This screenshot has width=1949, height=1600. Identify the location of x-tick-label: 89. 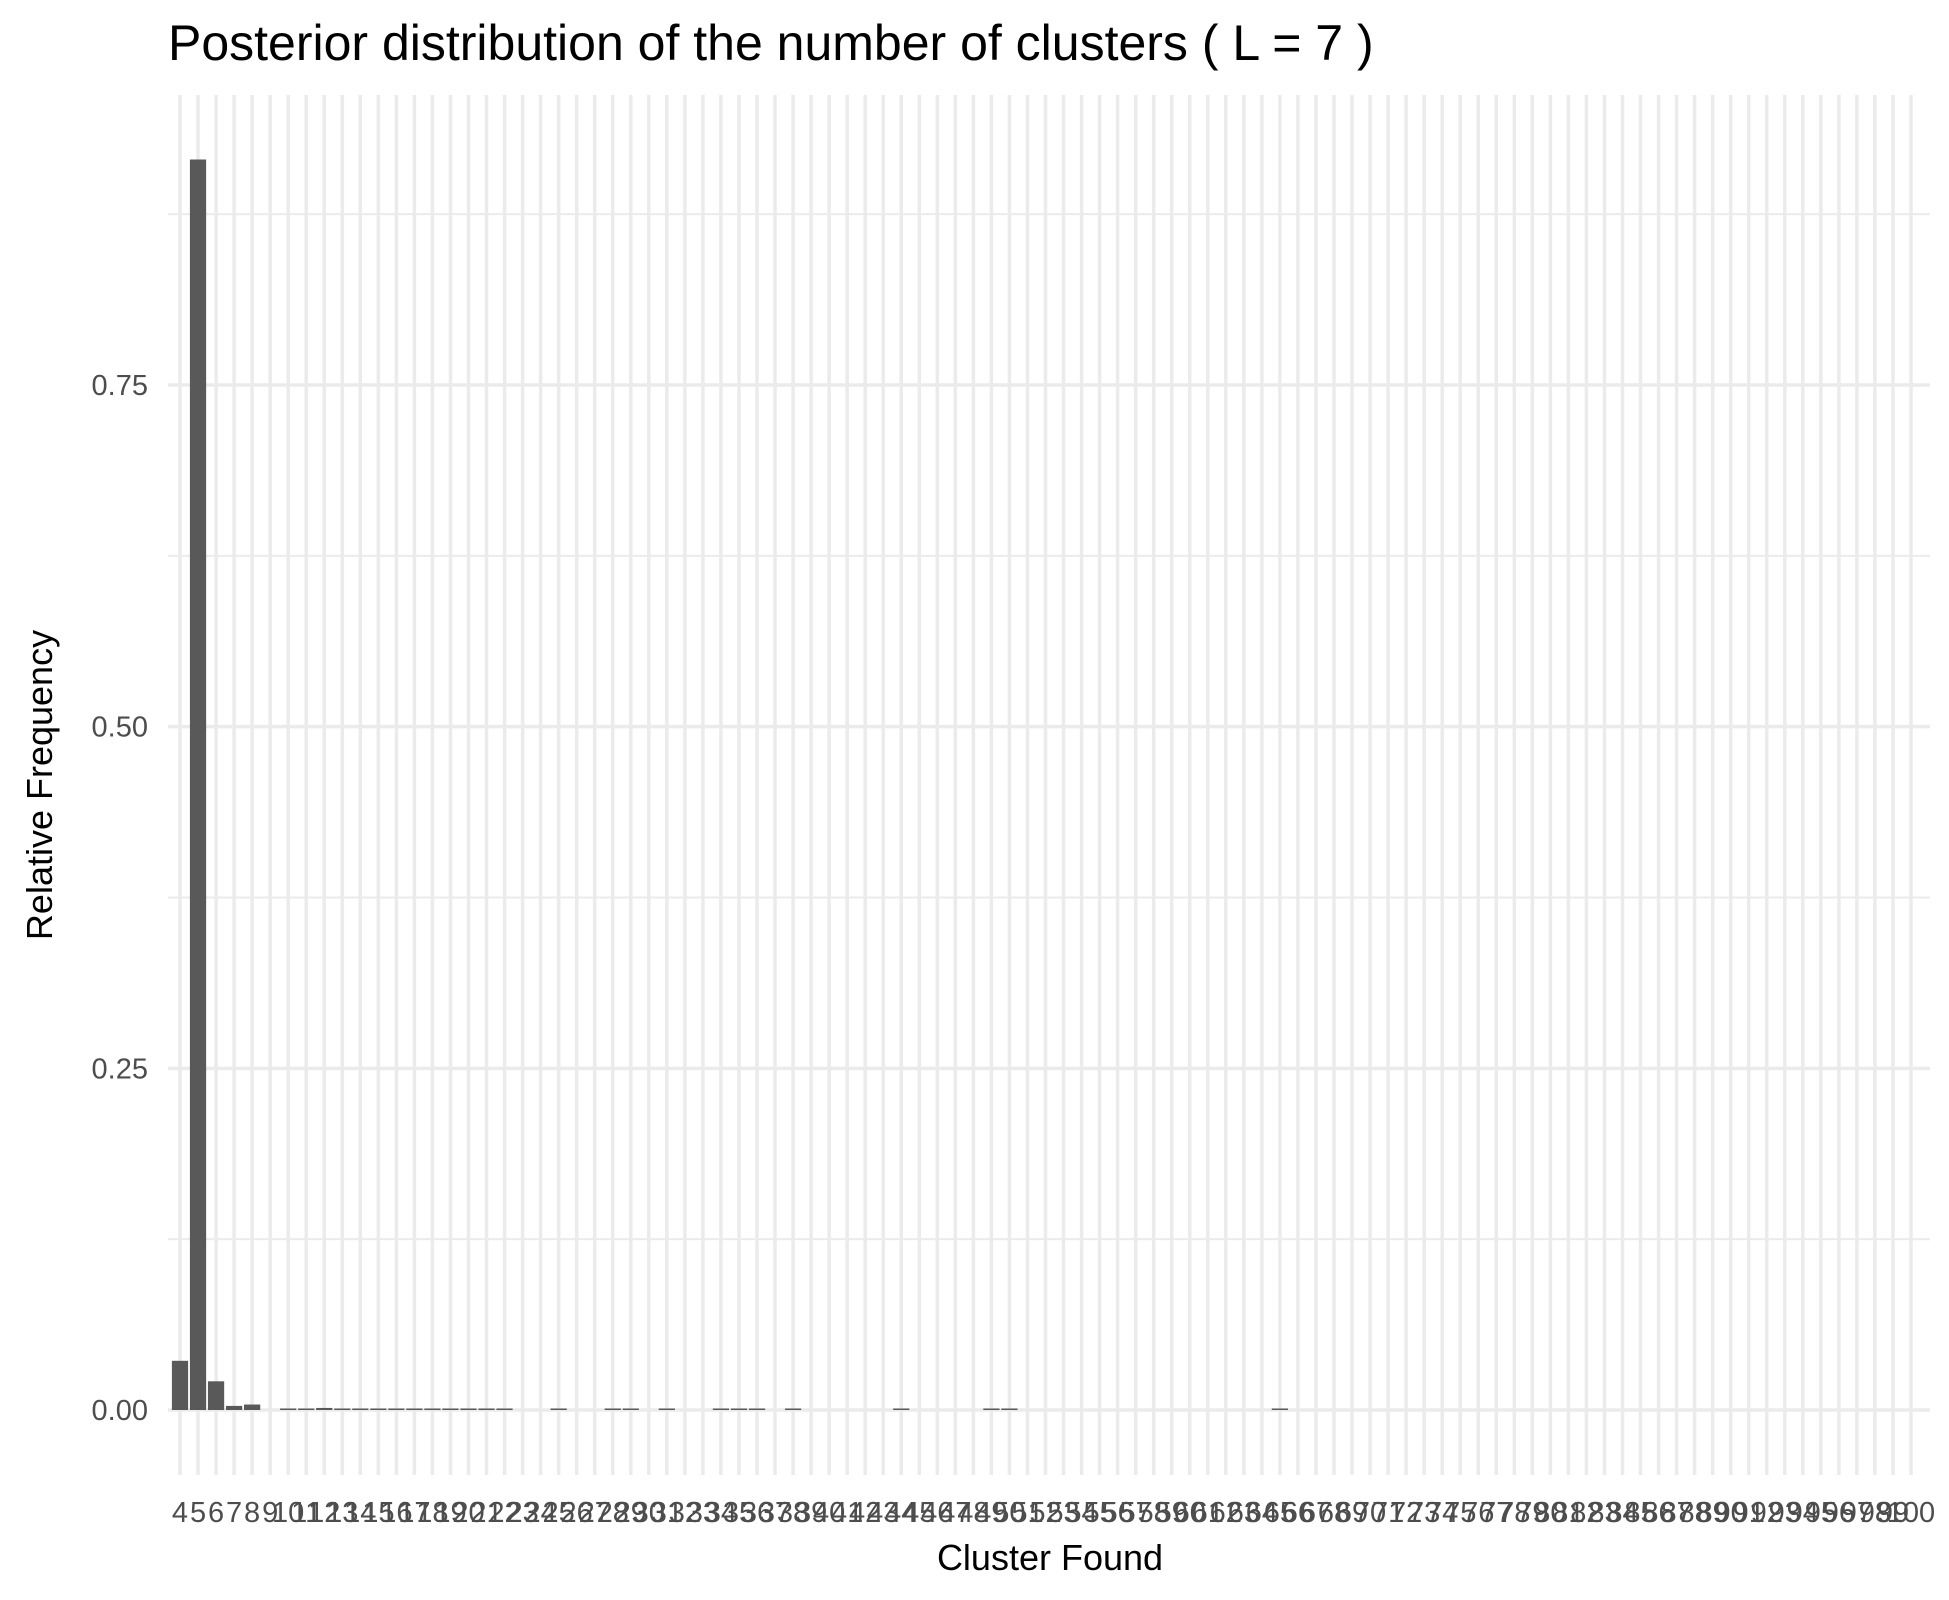
(1713, 1513).